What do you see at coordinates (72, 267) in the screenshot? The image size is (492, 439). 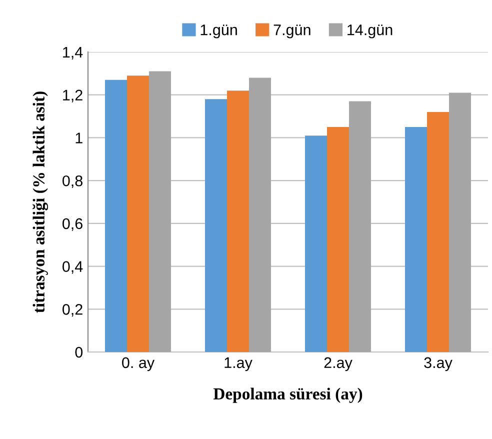 I see `y-tick-label: 0,4` at bounding box center [72, 267].